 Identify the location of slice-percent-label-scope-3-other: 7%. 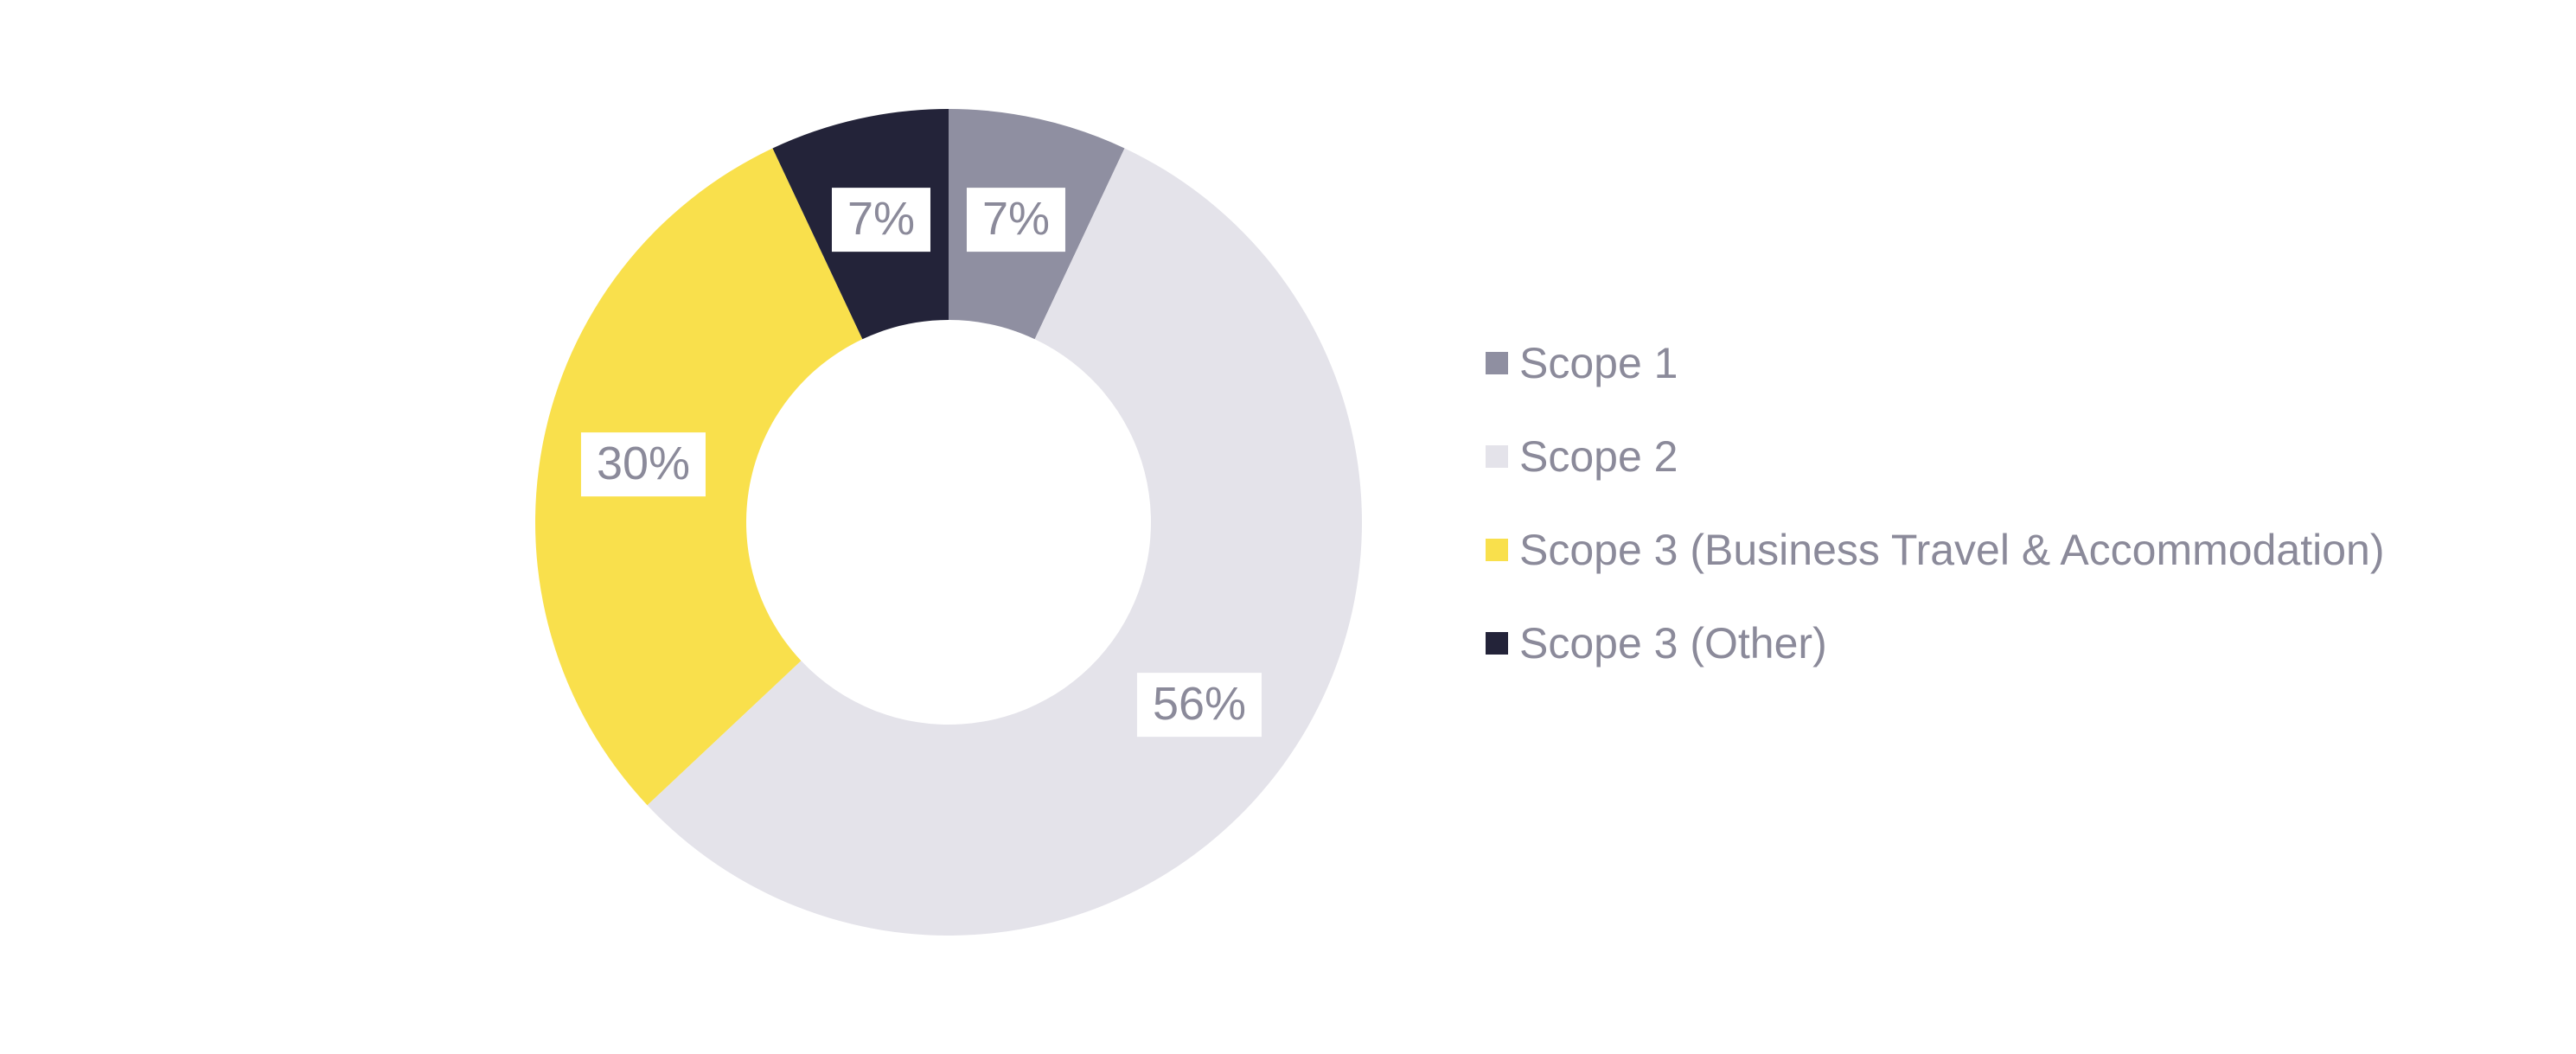
(881, 220).